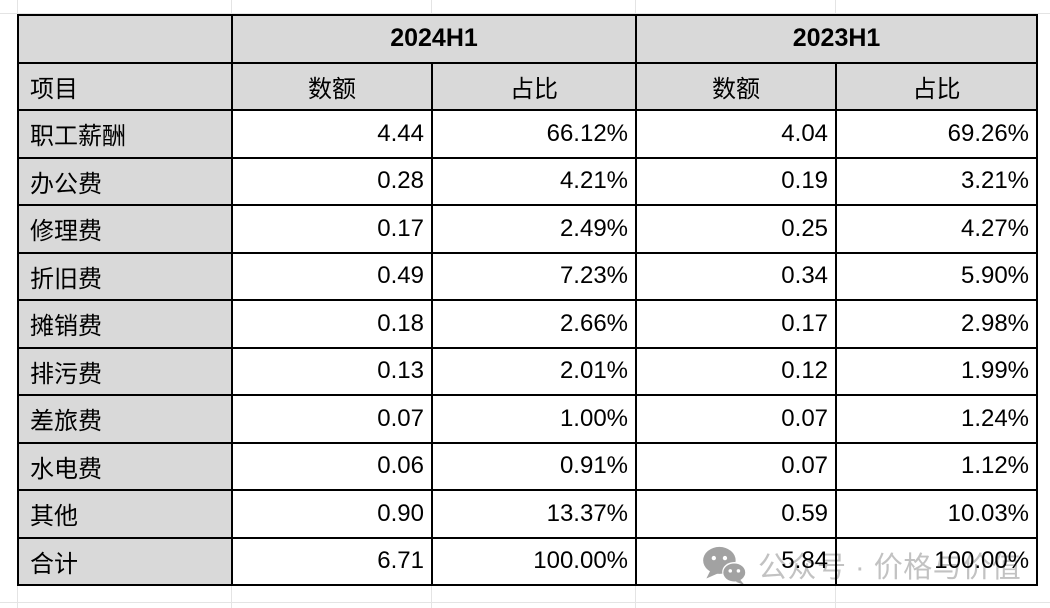 The image size is (1050, 608). I want to click on amount-2024h1-cell: 0.28, so click(332, 181).